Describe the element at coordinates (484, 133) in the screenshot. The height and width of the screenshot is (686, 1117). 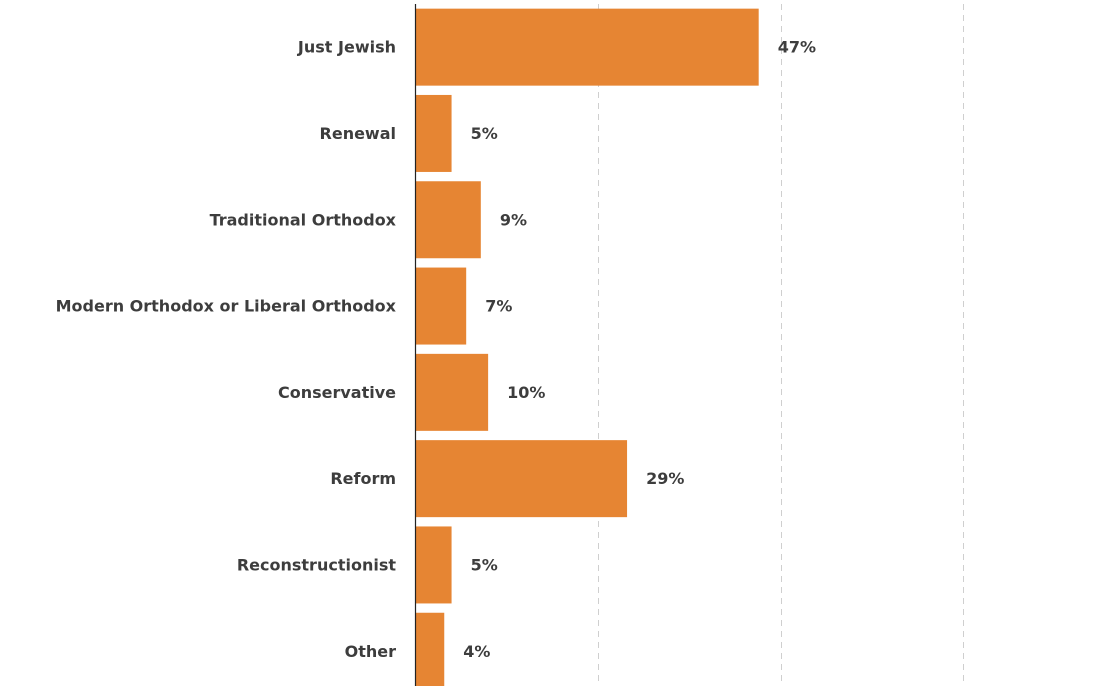
I see `value-label-2: 5%` at that location.